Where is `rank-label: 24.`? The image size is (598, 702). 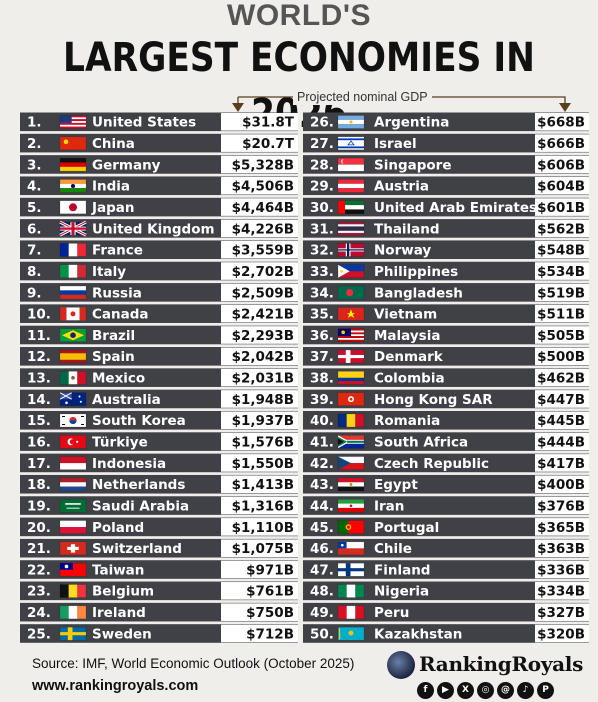
rank-label: 24. is located at coordinates (39, 613).